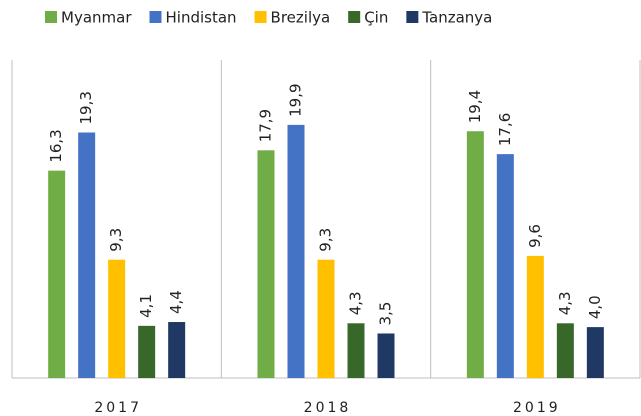  I want to click on legend-label: Tanzanya, so click(456, 18).